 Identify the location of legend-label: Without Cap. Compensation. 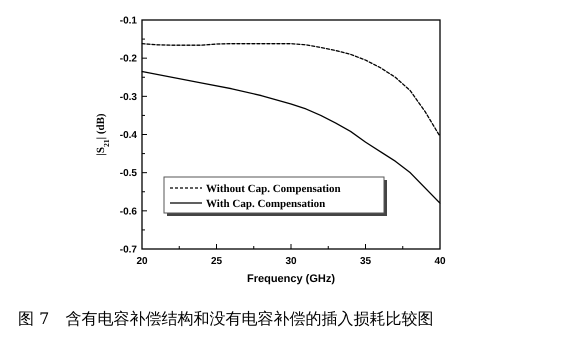
(273, 189).